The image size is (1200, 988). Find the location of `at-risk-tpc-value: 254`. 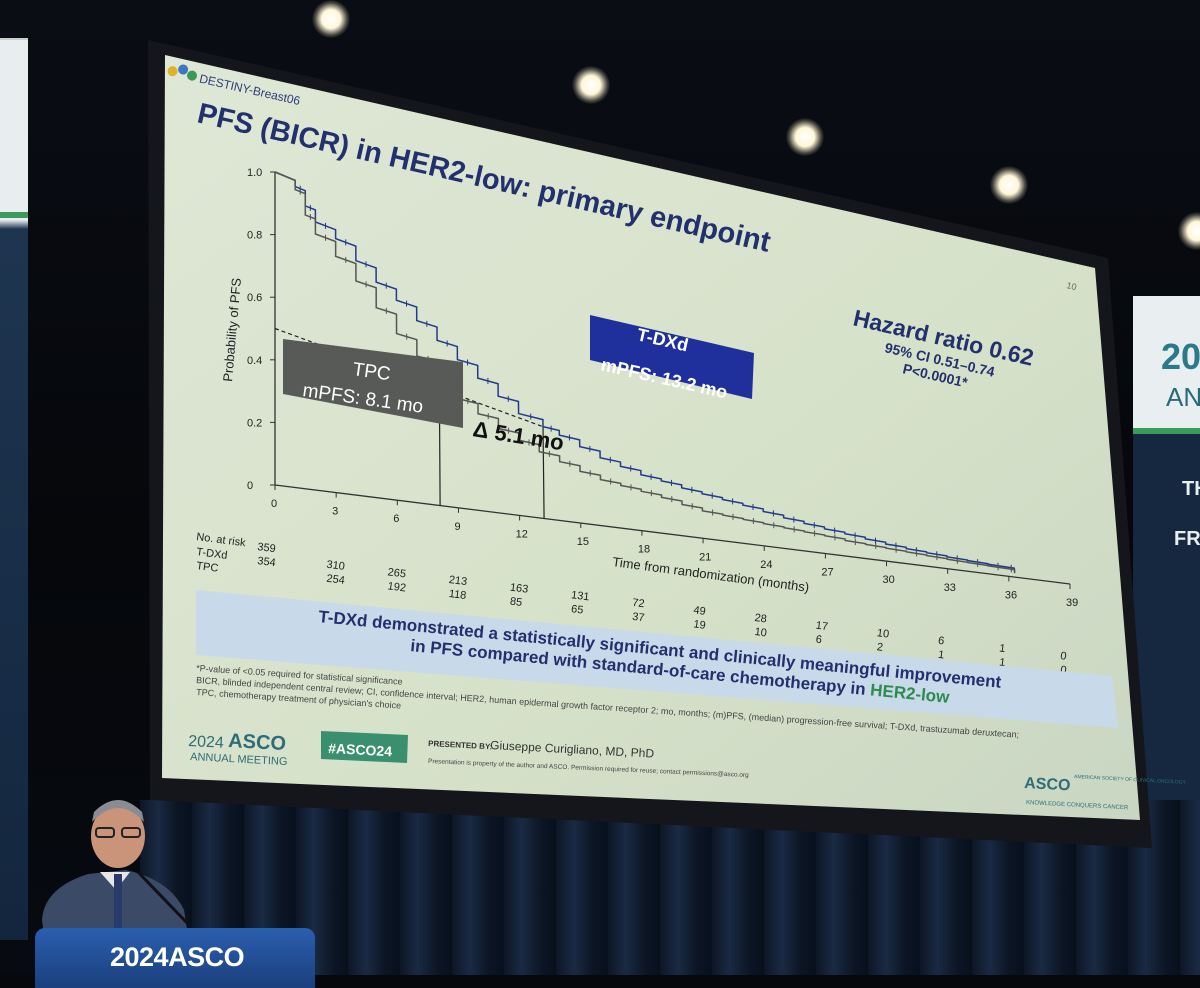

at-risk-tpc-value: 254 is located at coordinates (336, 580).